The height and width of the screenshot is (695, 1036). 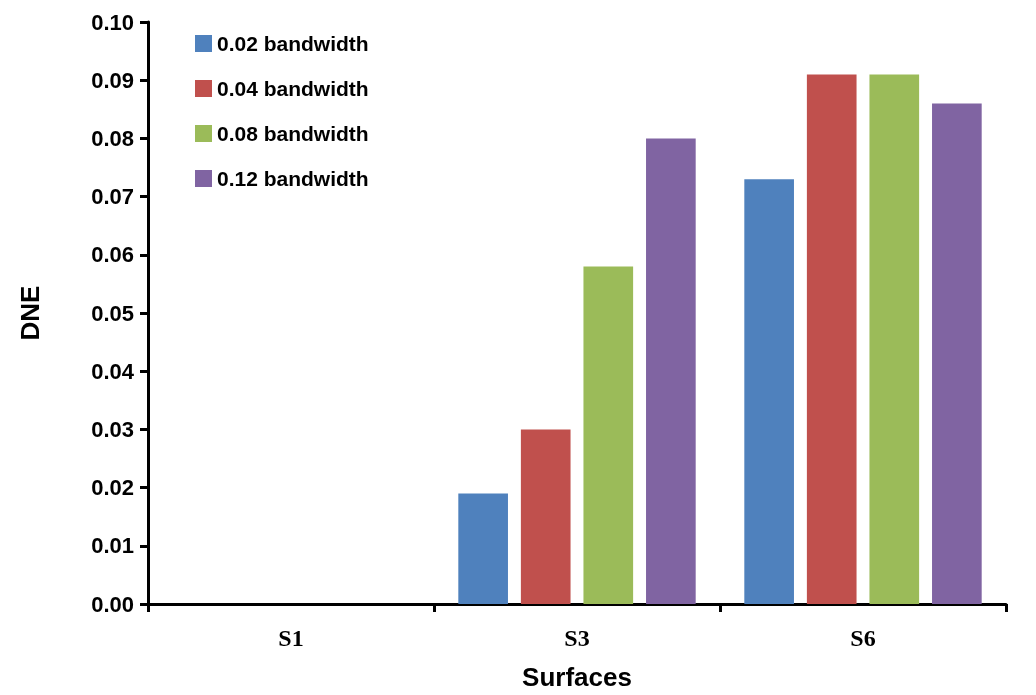 What do you see at coordinates (112, 22) in the screenshot?
I see `y-tick-label: 0.10` at bounding box center [112, 22].